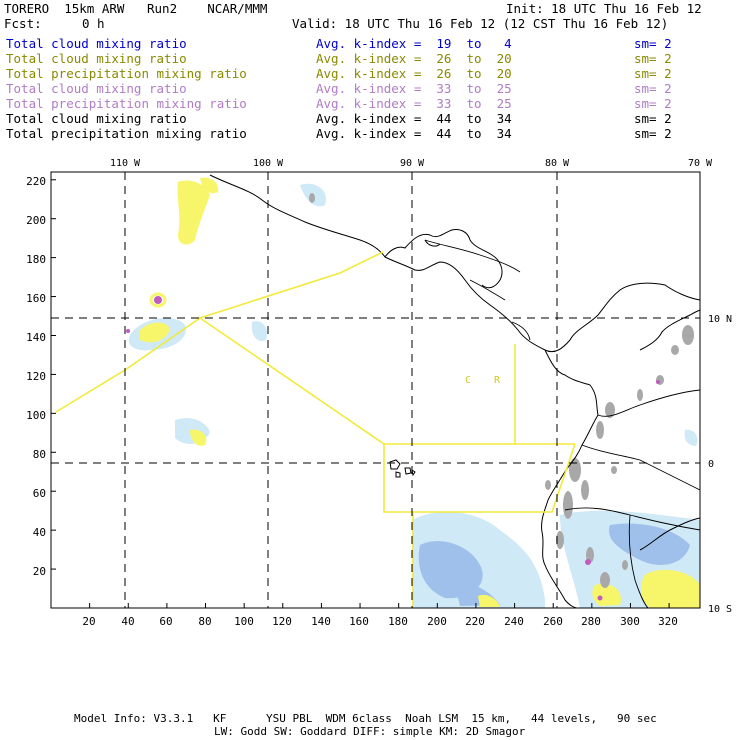 The image size is (740, 740). Describe the element at coordinates (668, 621) in the screenshot. I see `x-tick-label: 320` at that location.